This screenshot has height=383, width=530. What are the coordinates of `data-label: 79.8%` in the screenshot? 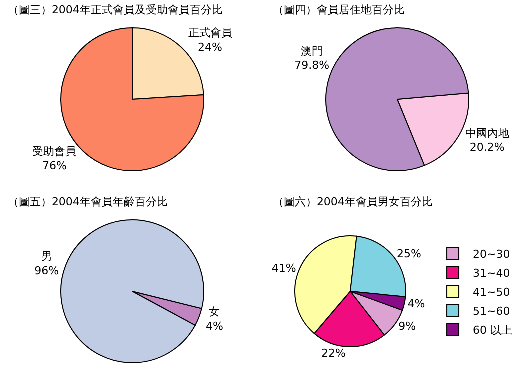 It's located at (312, 65).